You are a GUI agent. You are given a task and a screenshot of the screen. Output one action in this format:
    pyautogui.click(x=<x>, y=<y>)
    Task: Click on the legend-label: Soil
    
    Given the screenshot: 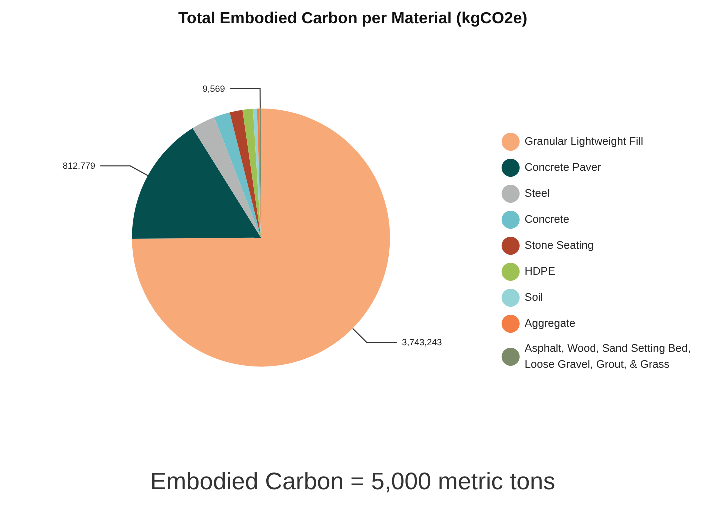 What is the action you would take?
    pyautogui.click(x=534, y=298)
    